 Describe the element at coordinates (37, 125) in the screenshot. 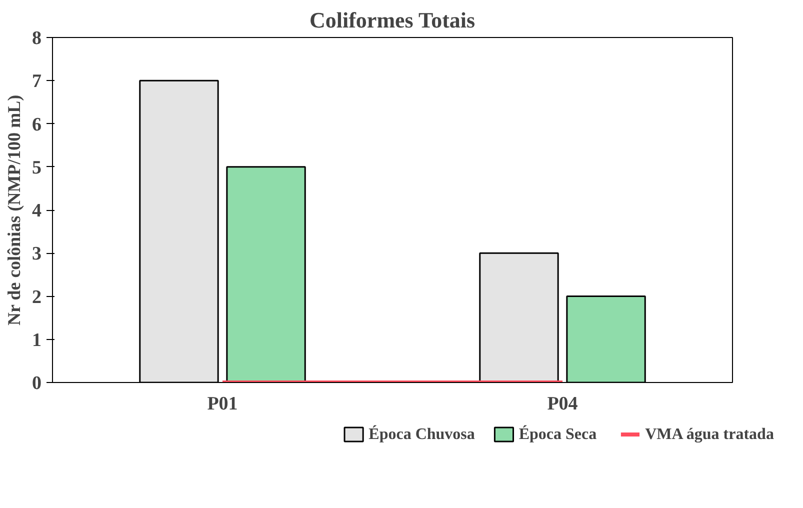

I see `y-tick-label: 6` at that location.